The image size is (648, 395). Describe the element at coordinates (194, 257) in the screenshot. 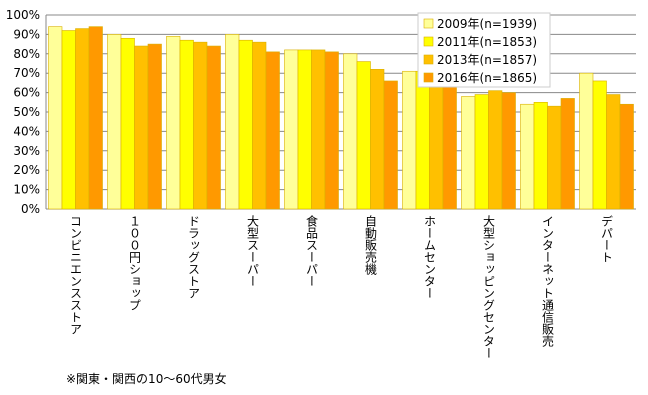

I see `x-tick-label: ドラッグストア` at that location.